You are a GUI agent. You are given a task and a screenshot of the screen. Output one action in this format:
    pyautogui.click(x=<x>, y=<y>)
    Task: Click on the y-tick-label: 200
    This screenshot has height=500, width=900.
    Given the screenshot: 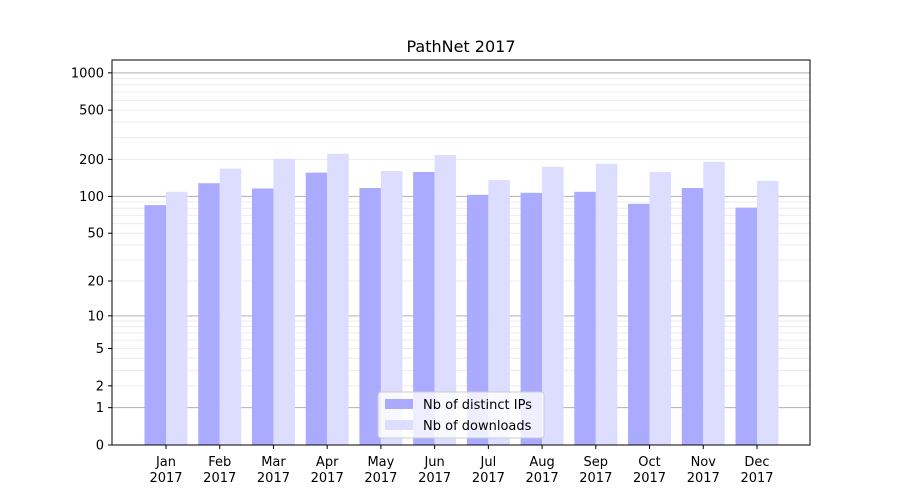 What is the action you would take?
    pyautogui.click(x=91, y=160)
    